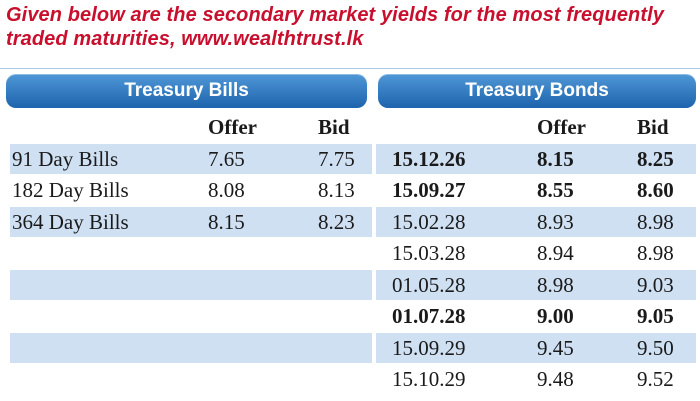 The image size is (700, 401). What do you see at coordinates (336, 221) in the screenshot?
I see `bill-bid: 8.23` at bounding box center [336, 221].